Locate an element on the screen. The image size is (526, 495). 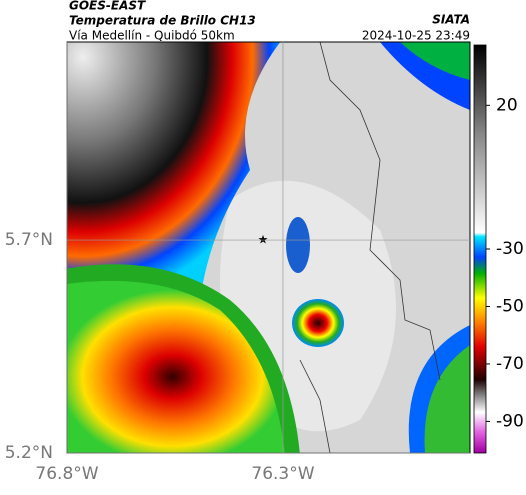
lon-tick-label: 76.3°W is located at coordinates (282, 474).